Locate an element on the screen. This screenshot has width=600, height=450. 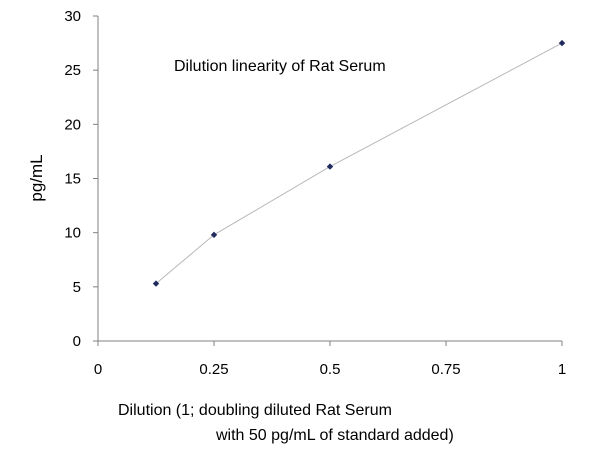
y-axis-title: pg/mL is located at coordinates (36, 177).